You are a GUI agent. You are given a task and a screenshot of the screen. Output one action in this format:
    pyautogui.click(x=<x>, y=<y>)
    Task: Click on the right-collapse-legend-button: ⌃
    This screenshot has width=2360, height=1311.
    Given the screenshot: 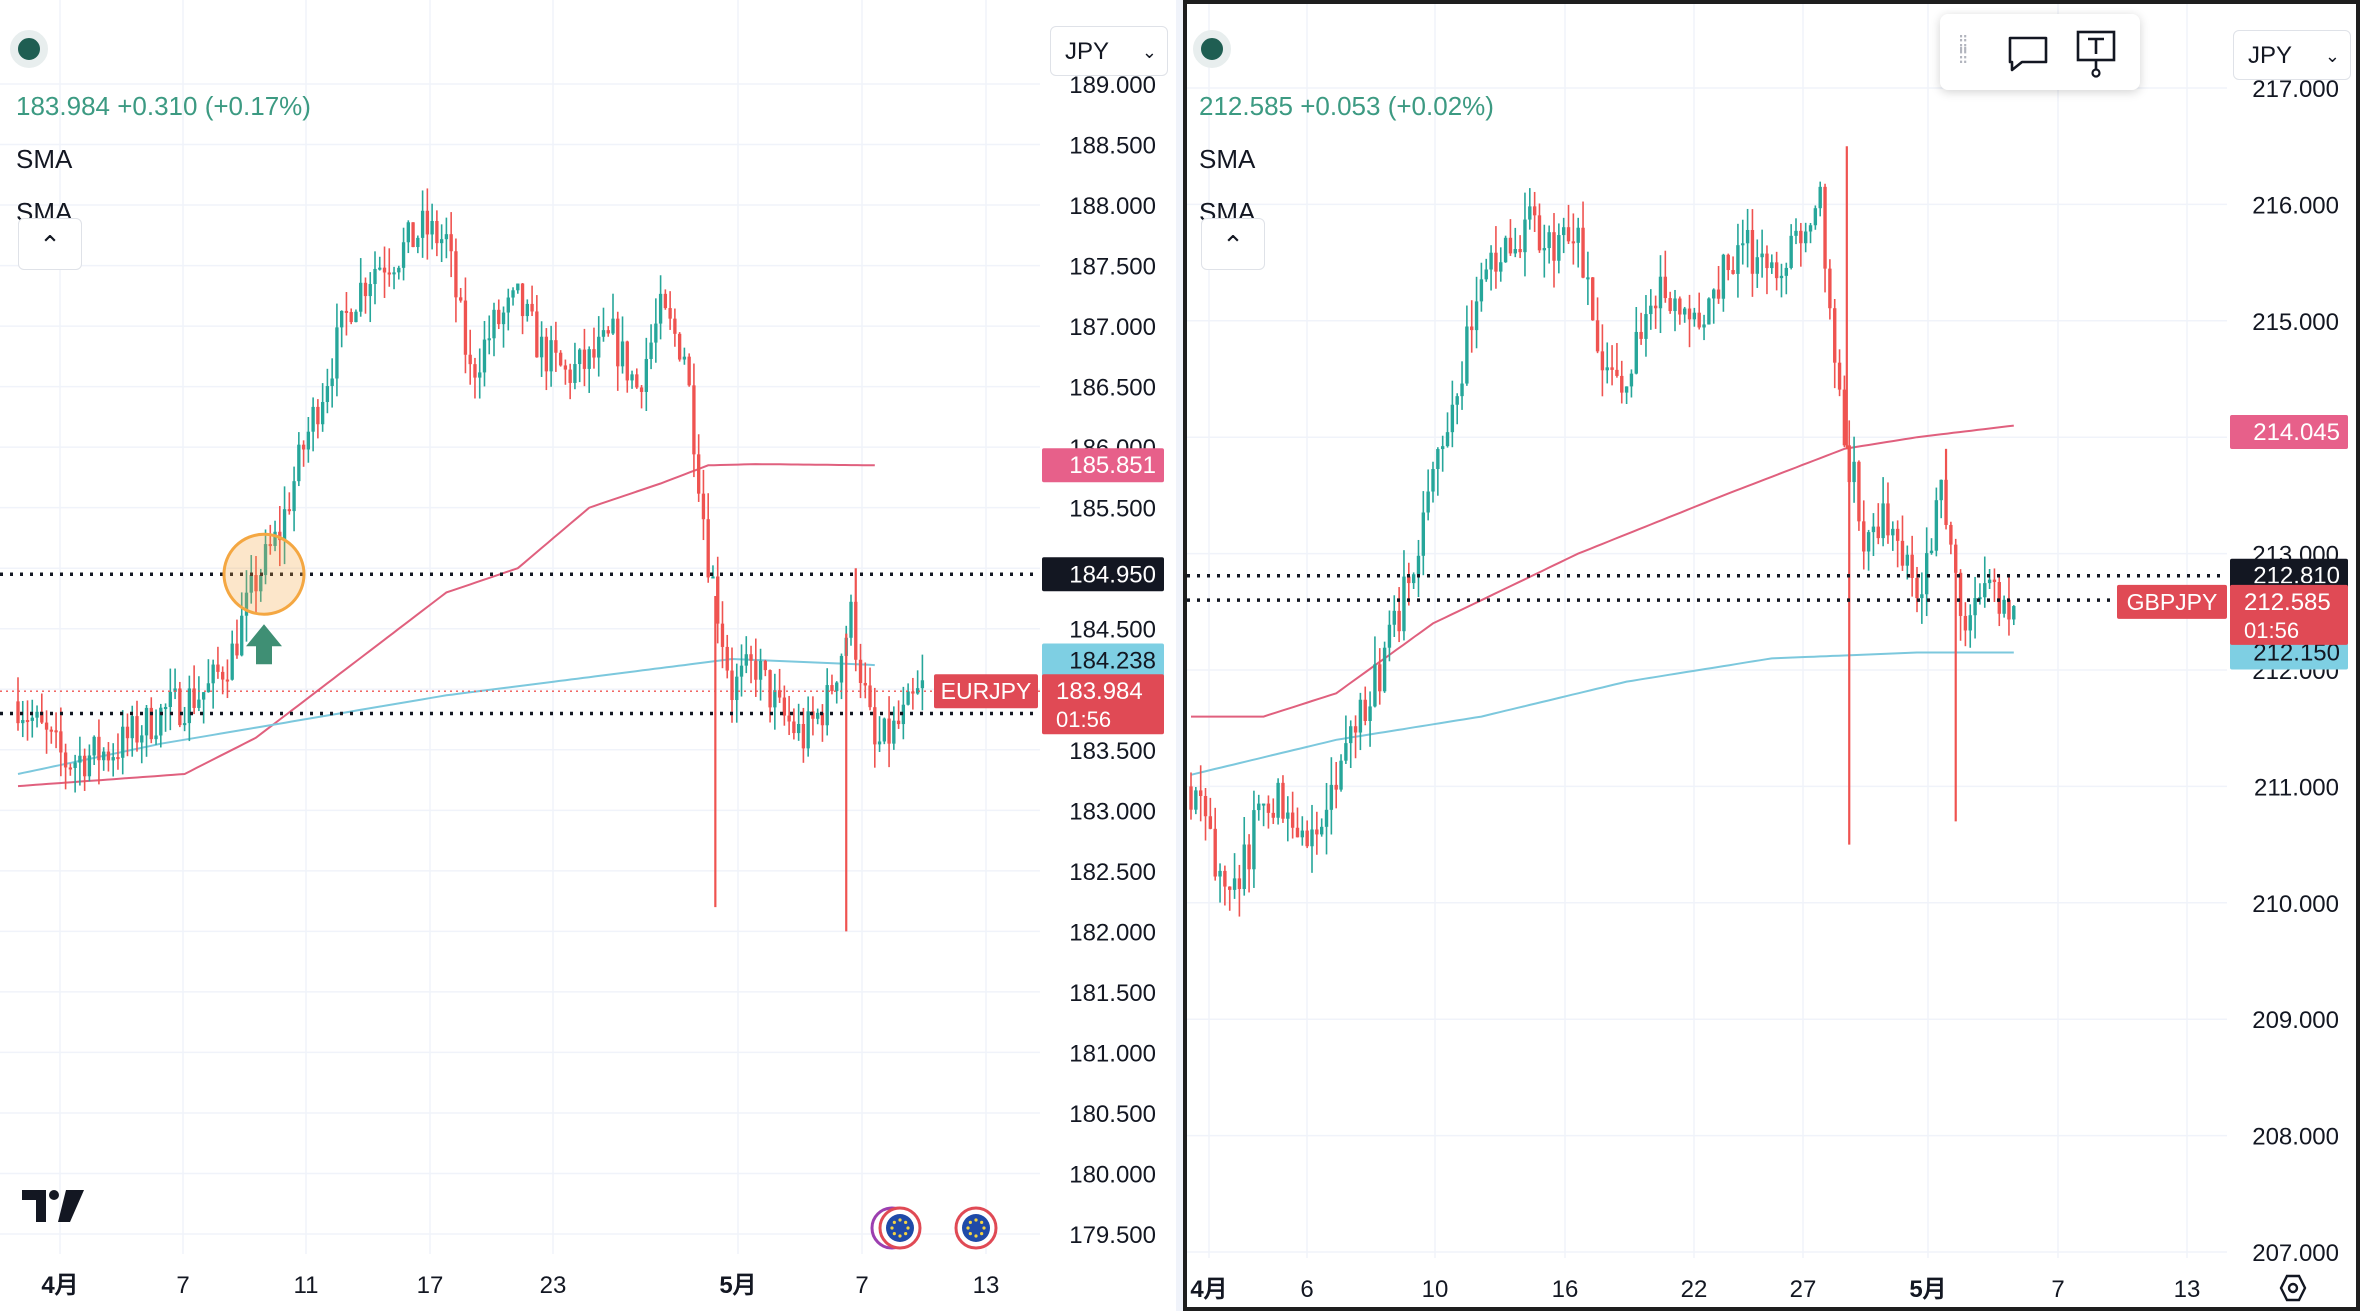 What is the action you would take?
    pyautogui.click(x=1233, y=244)
    